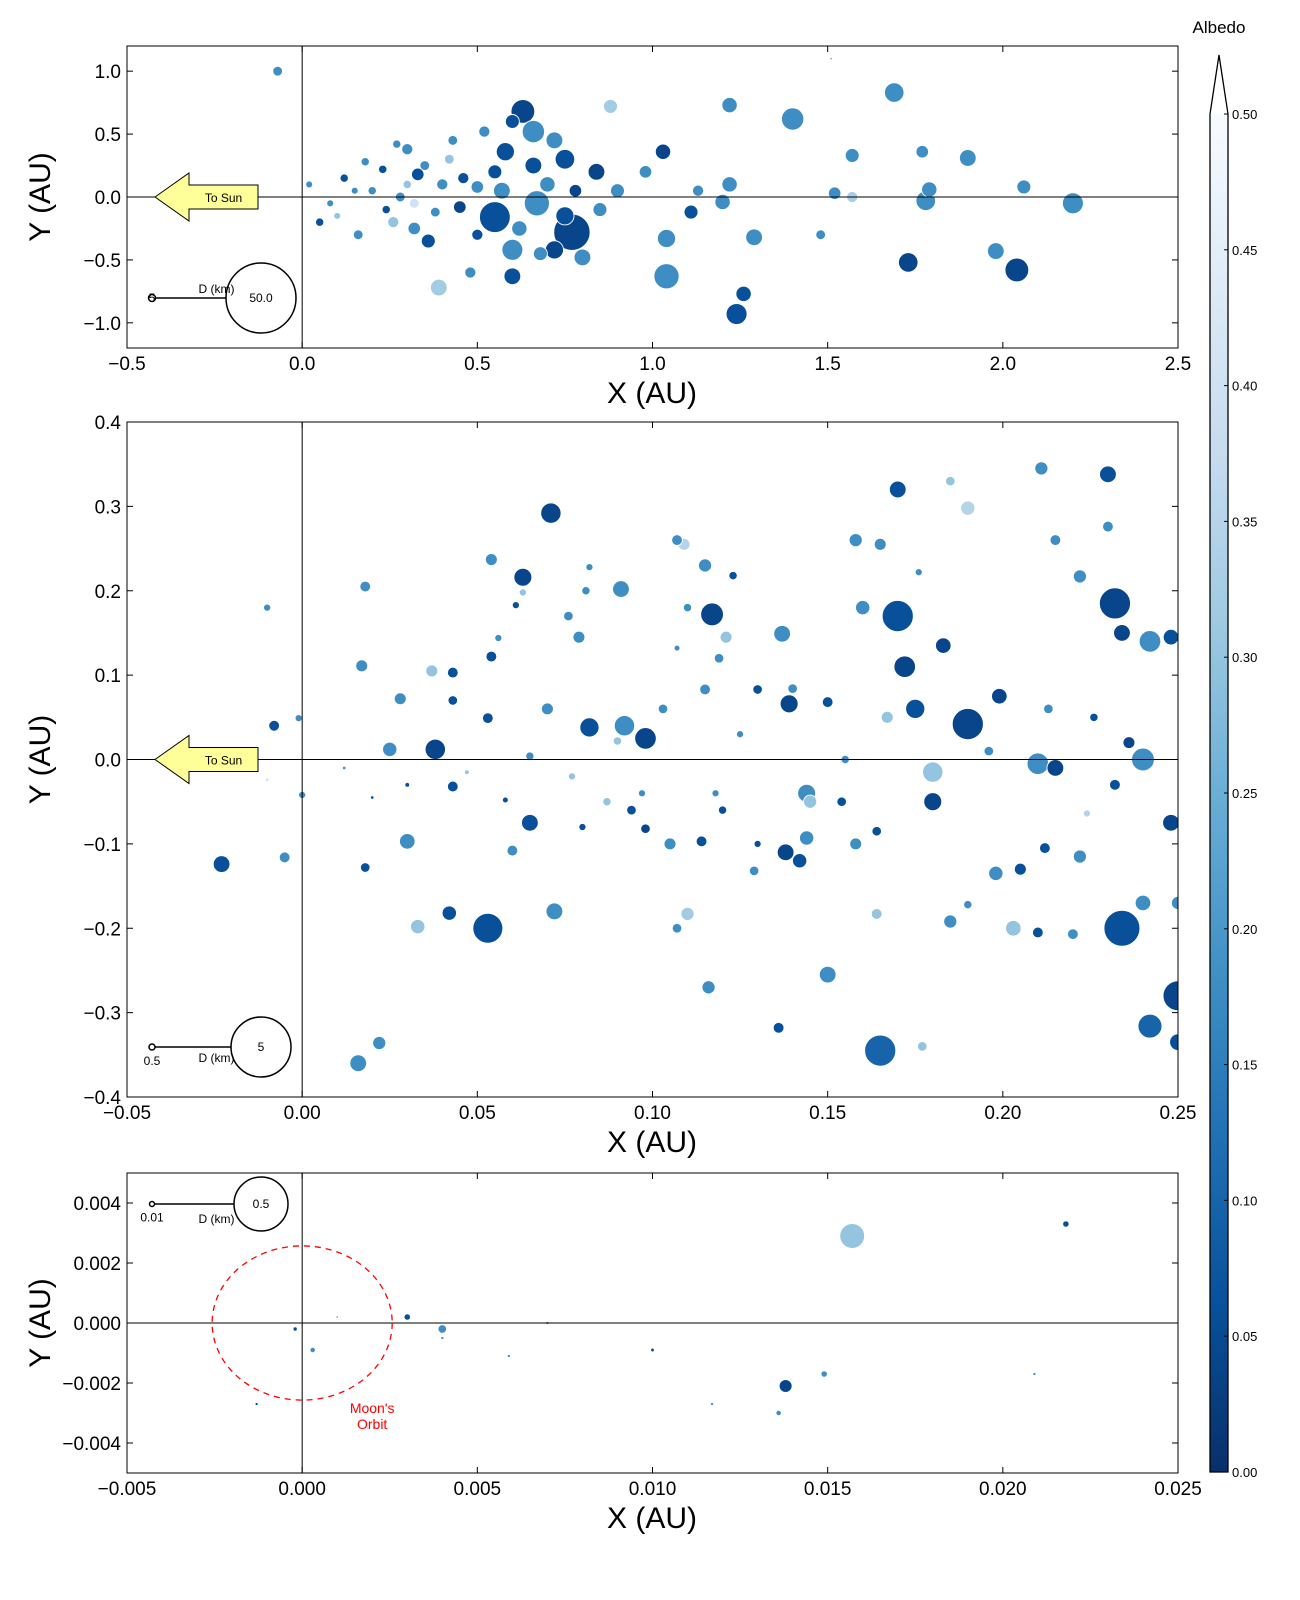  What do you see at coordinates (662, 1318) in the screenshot?
I see `bottom-panel-points` at bounding box center [662, 1318].